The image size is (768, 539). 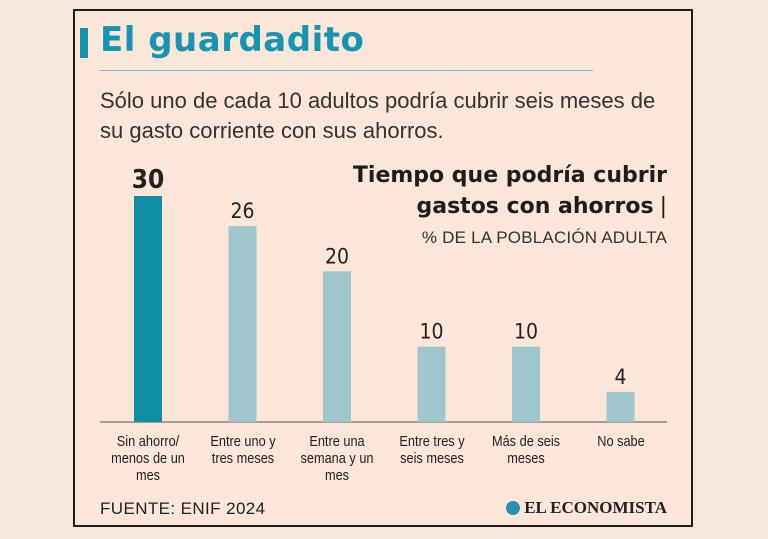 I want to click on bar-value-label: 26, so click(x=242, y=211).